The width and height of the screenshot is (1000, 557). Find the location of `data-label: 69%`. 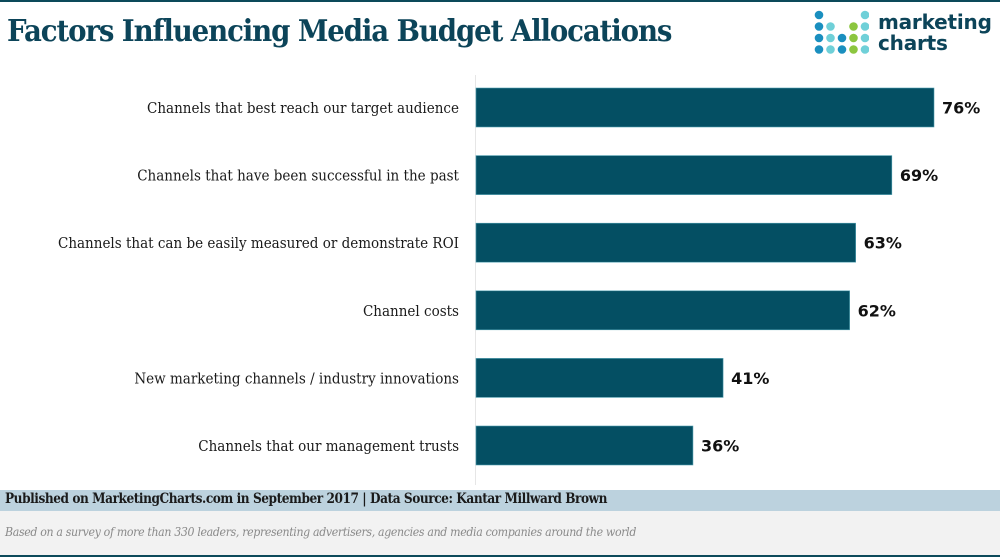

data-label: 69% is located at coordinates (919, 175).